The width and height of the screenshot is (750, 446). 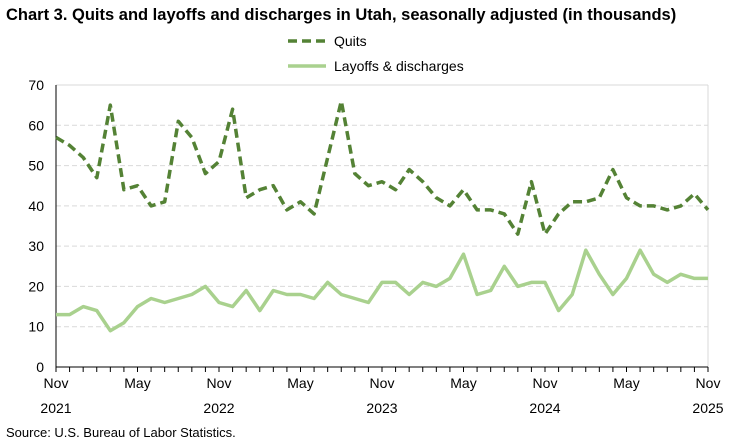 What do you see at coordinates (399, 66) in the screenshot?
I see `legend-label: Layoffs & discharges` at bounding box center [399, 66].